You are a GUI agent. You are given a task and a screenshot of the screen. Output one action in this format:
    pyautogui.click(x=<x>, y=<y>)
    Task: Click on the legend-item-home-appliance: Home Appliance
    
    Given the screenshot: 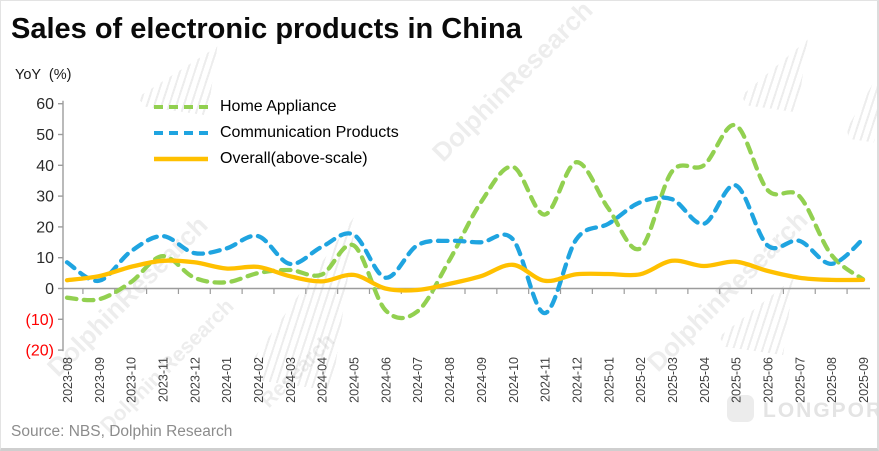 What is the action you would take?
    pyautogui.click(x=275, y=107)
    